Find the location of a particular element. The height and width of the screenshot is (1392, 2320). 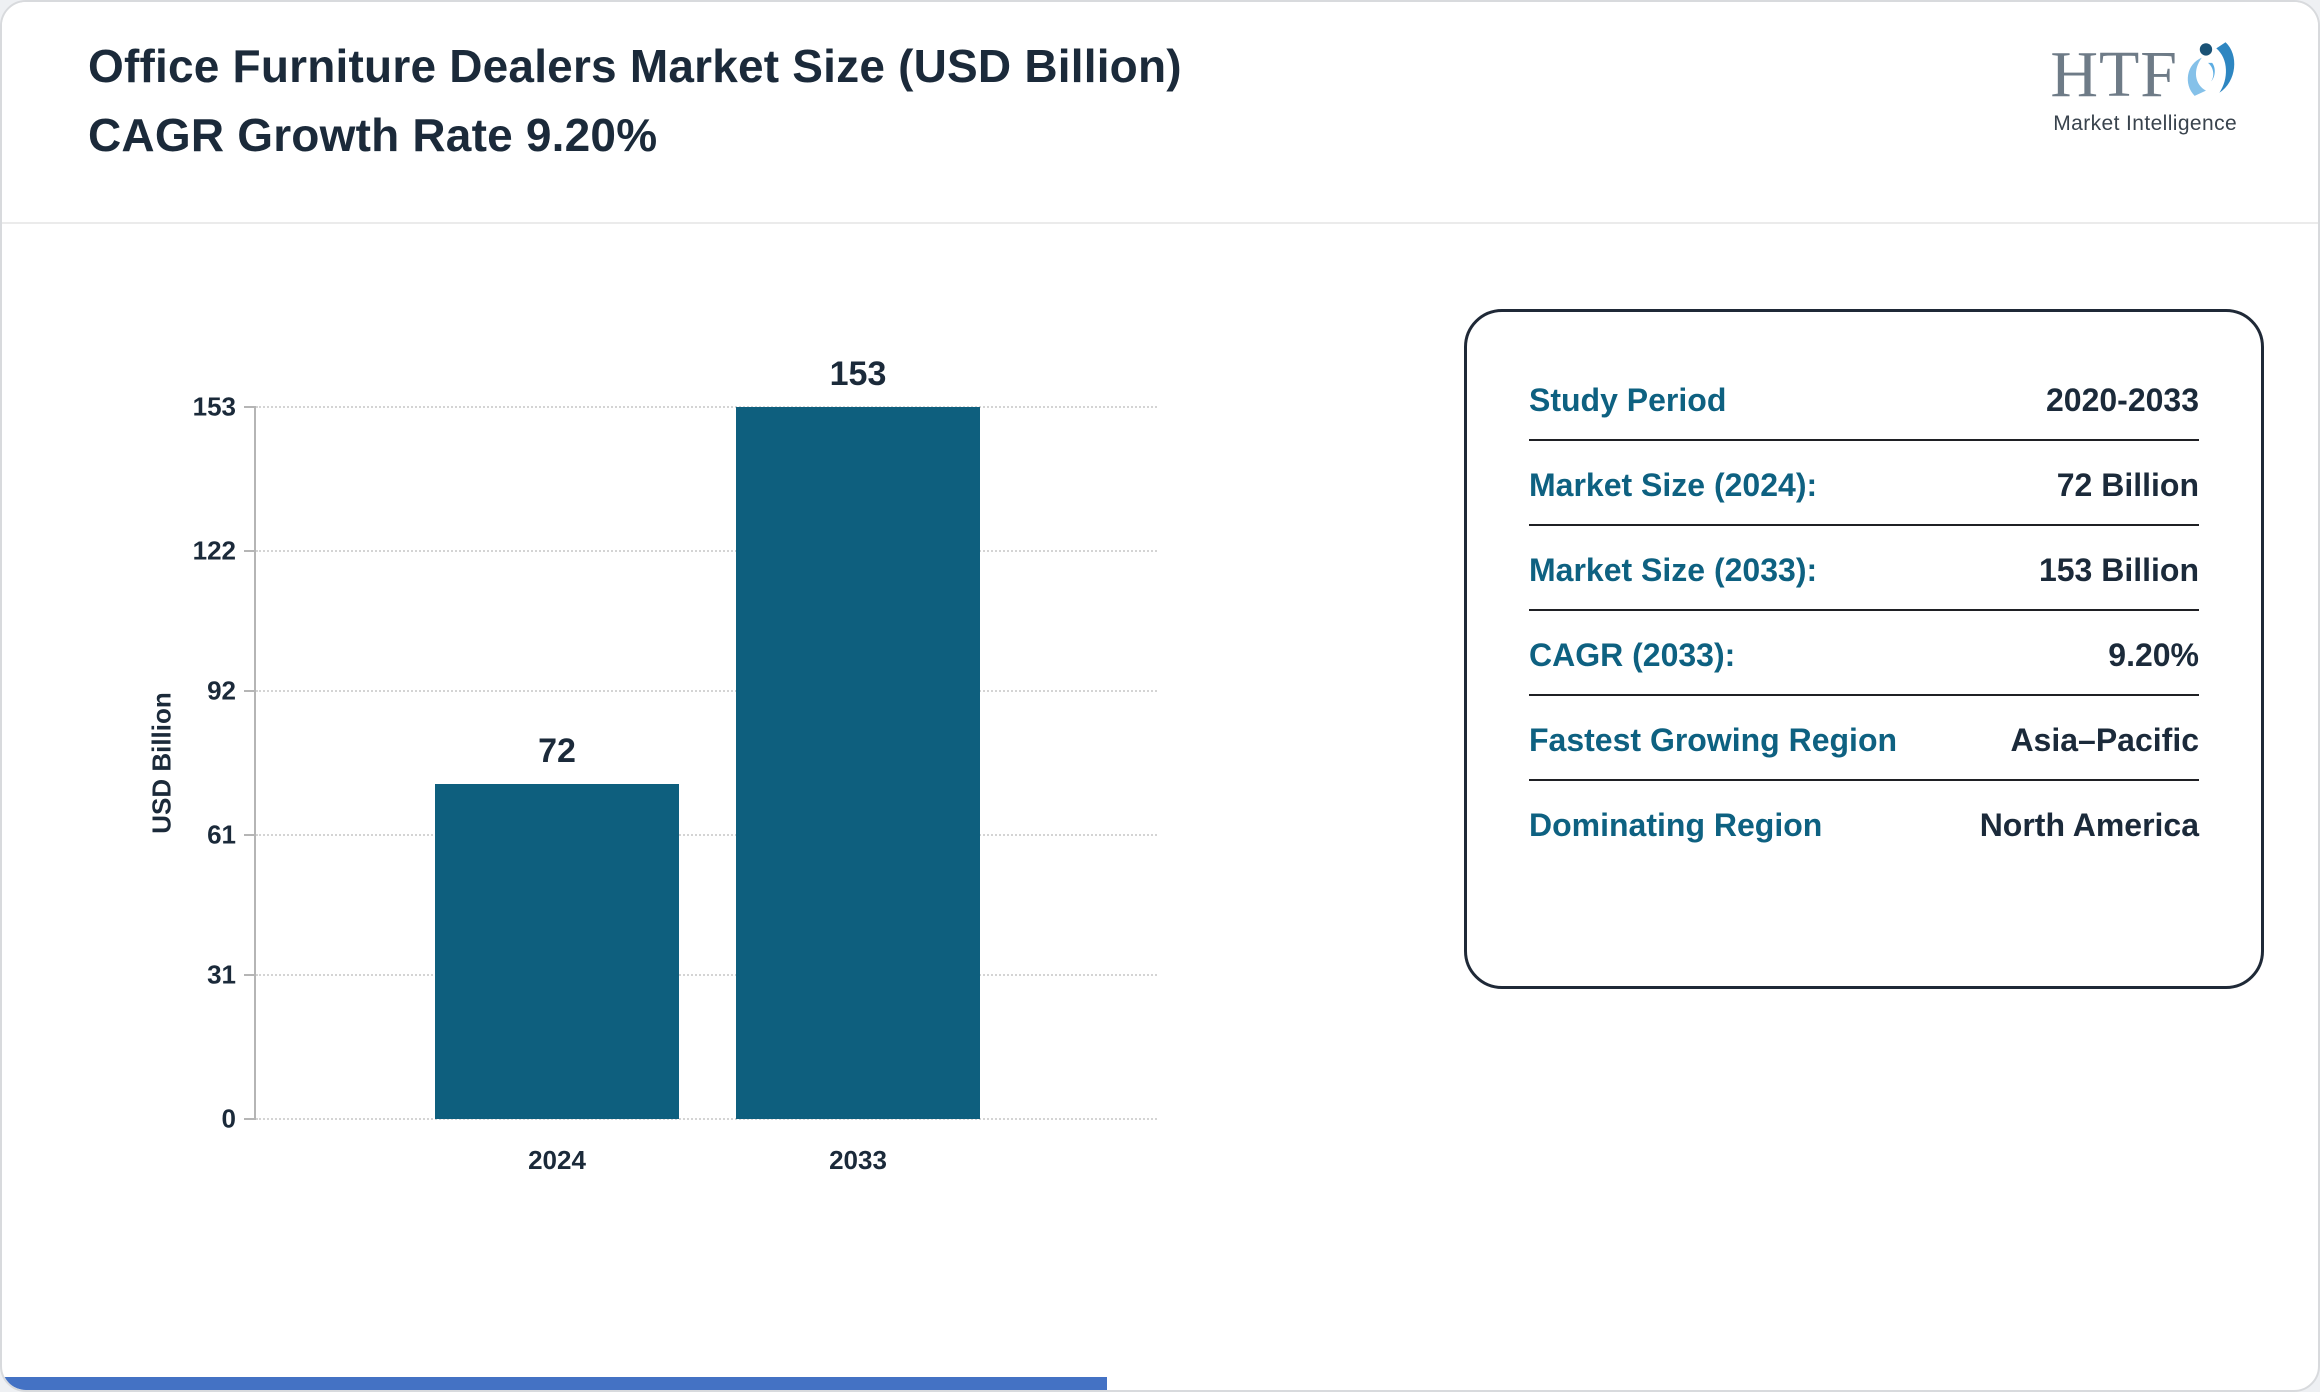

info-row: CAGR (2033): 9.20% is located at coordinates (1864, 653).